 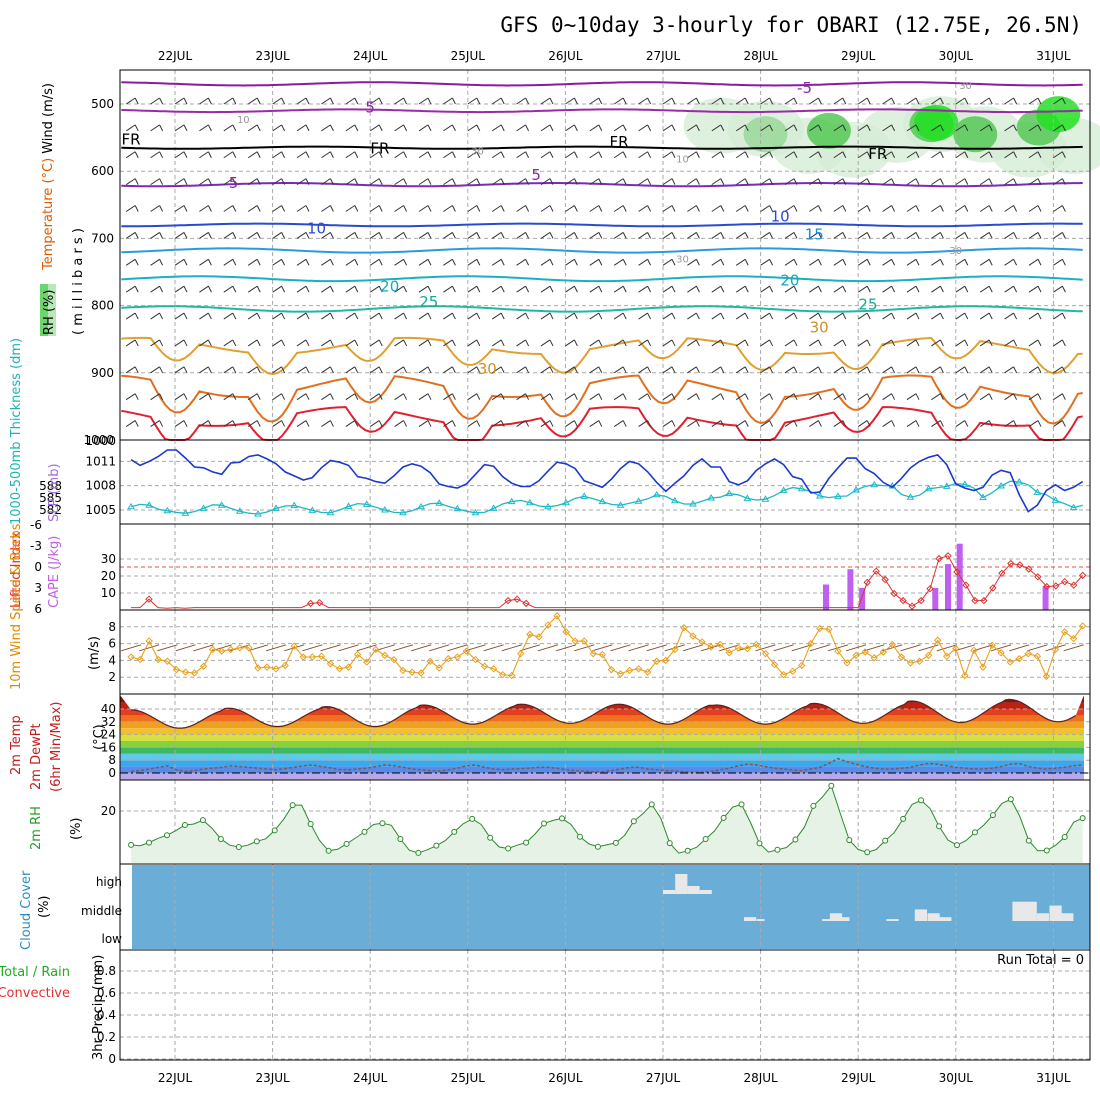 What do you see at coordinates (804, 88) in the screenshot?
I see `isotherm-label: -5` at bounding box center [804, 88].